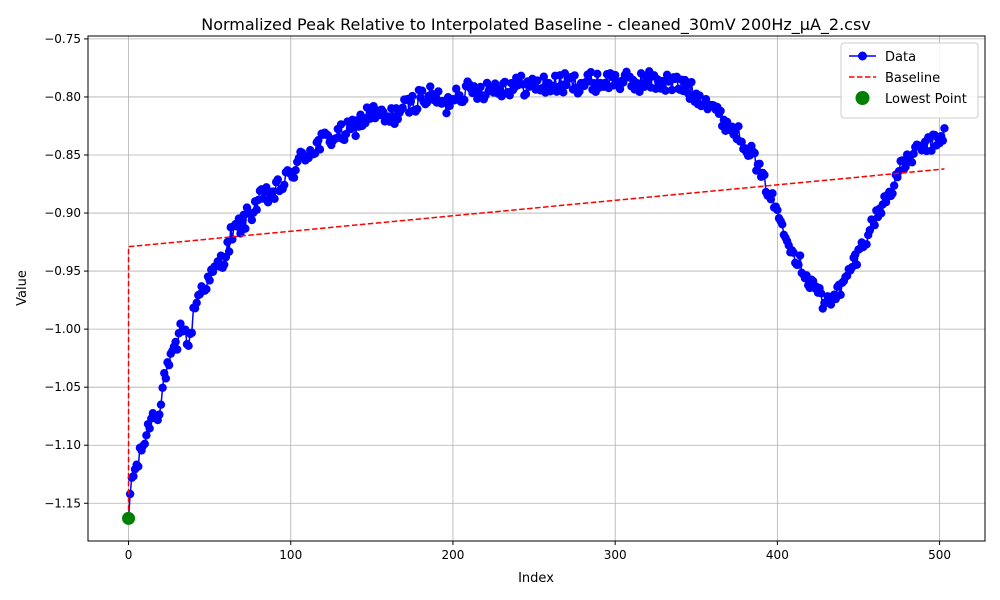 This screenshot has height=600, width=1000. What do you see at coordinates (862, 98) in the screenshot?
I see `legend-lowest-marker` at bounding box center [862, 98].